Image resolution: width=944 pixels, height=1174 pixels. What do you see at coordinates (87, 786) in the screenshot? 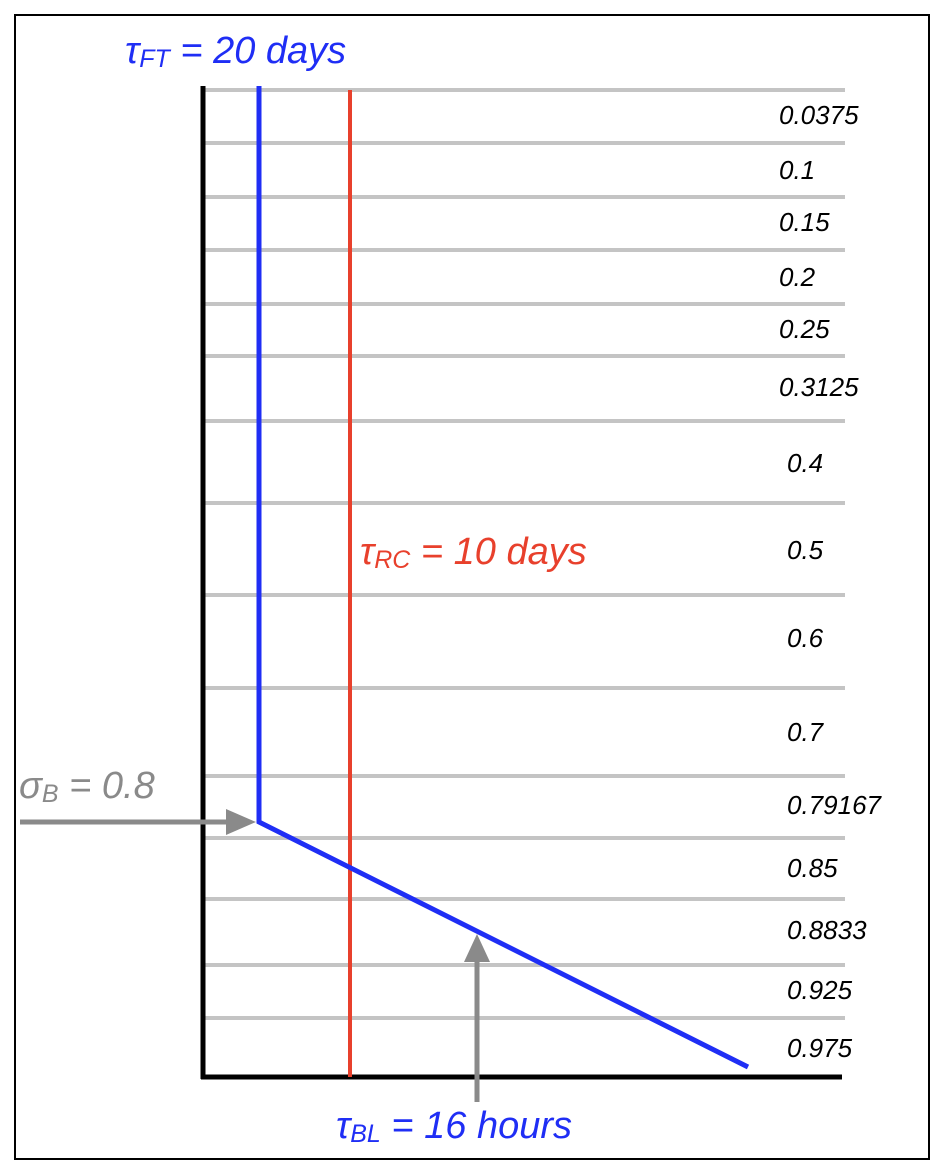
I see `sigma-b-label: σB = 0.8` at bounding box center [87, 786].